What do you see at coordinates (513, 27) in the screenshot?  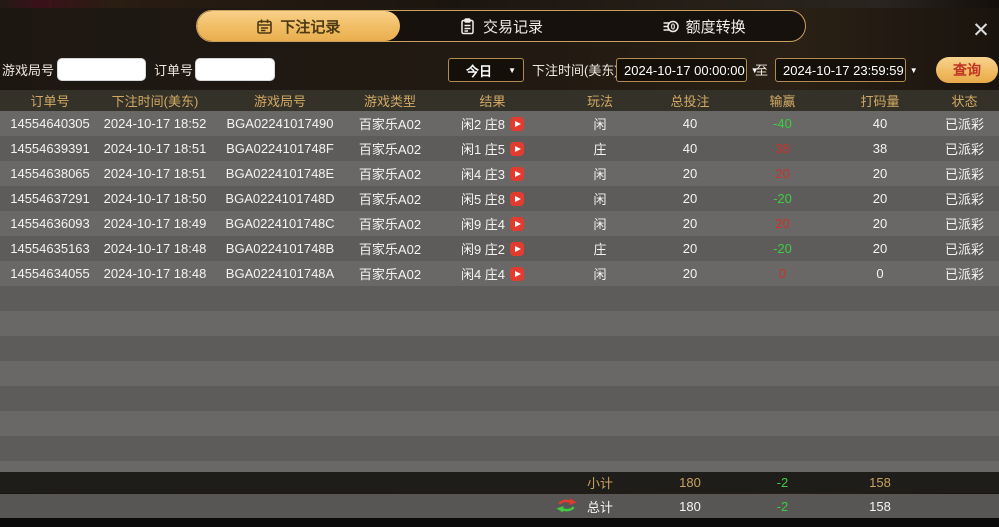 I see `tab-label: 交易记录` at bounding box center [513, 27].